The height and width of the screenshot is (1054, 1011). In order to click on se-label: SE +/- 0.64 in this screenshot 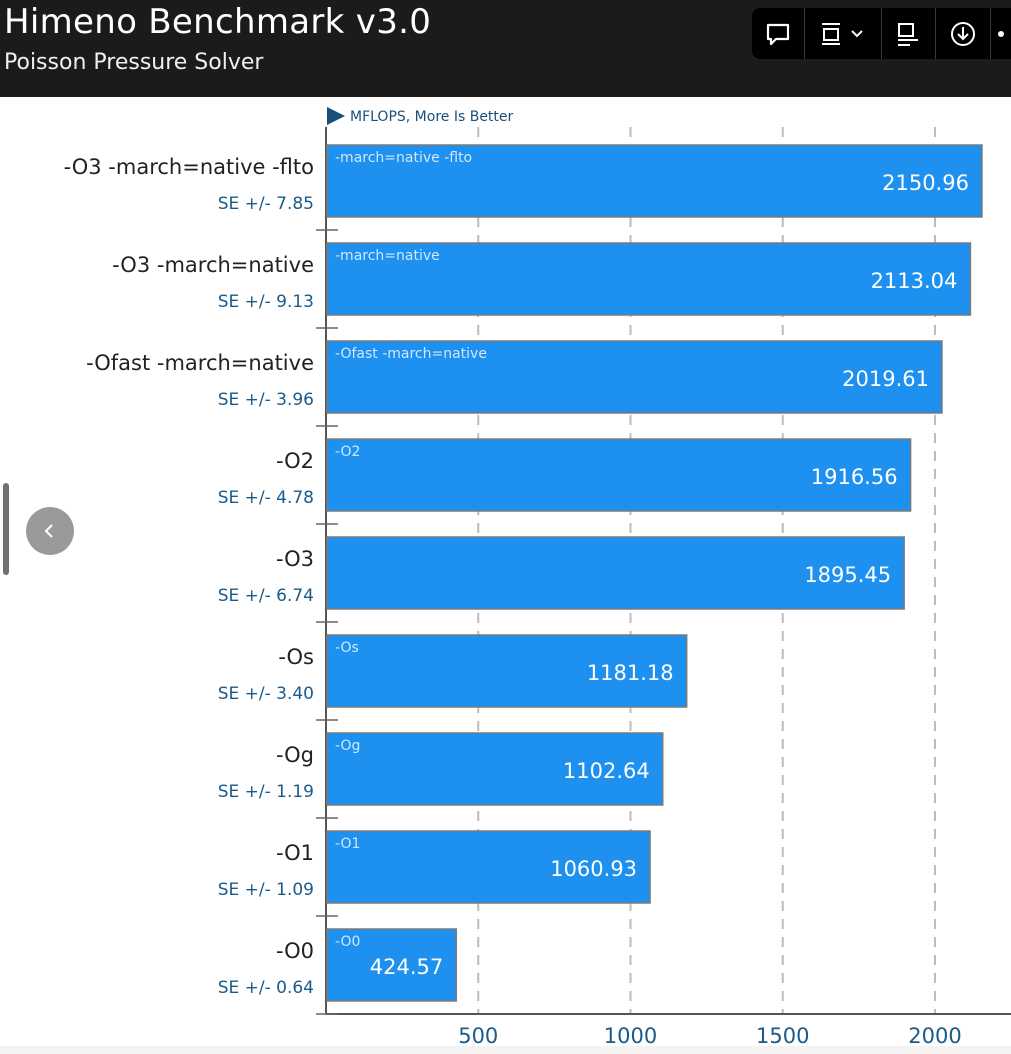, I will do `click(266, 988)`.